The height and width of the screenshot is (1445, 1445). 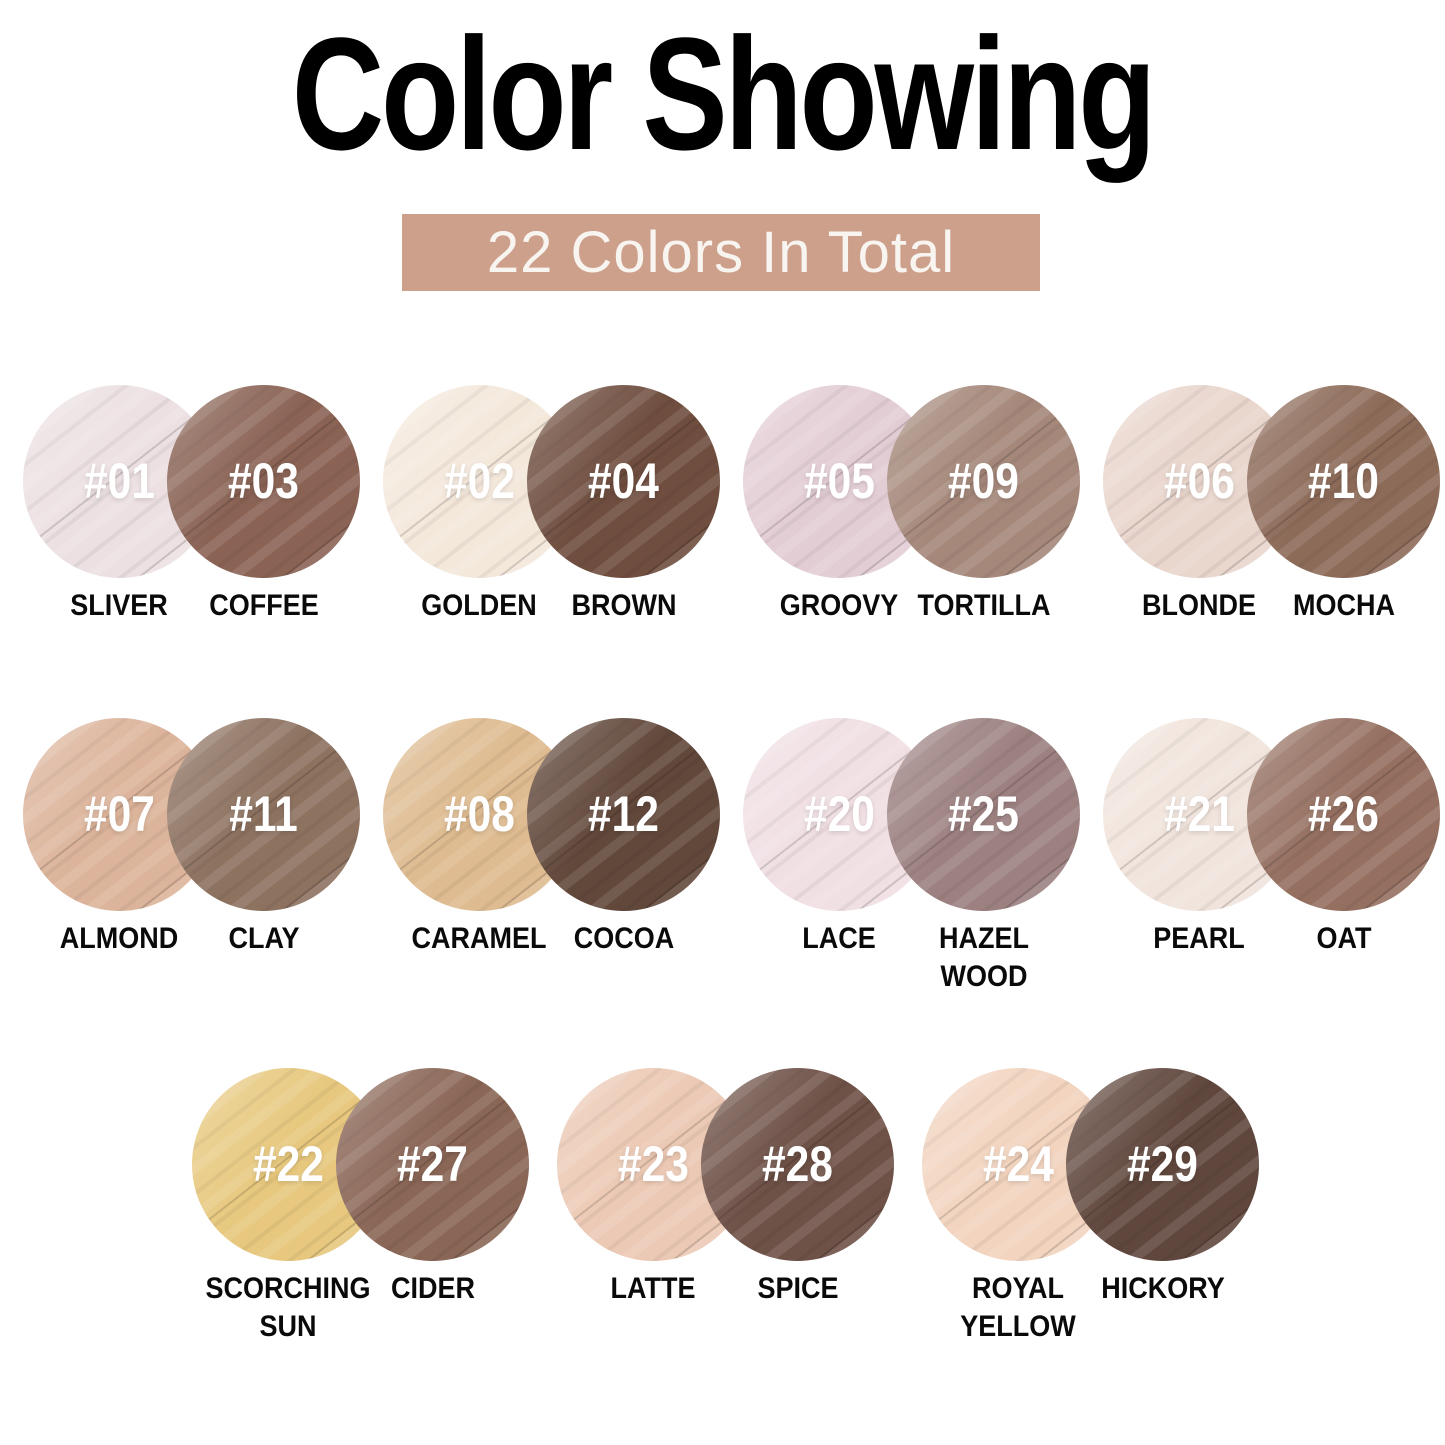 I want to click on shade-name-dark: MOCHA, so click(x=1344, y=605).